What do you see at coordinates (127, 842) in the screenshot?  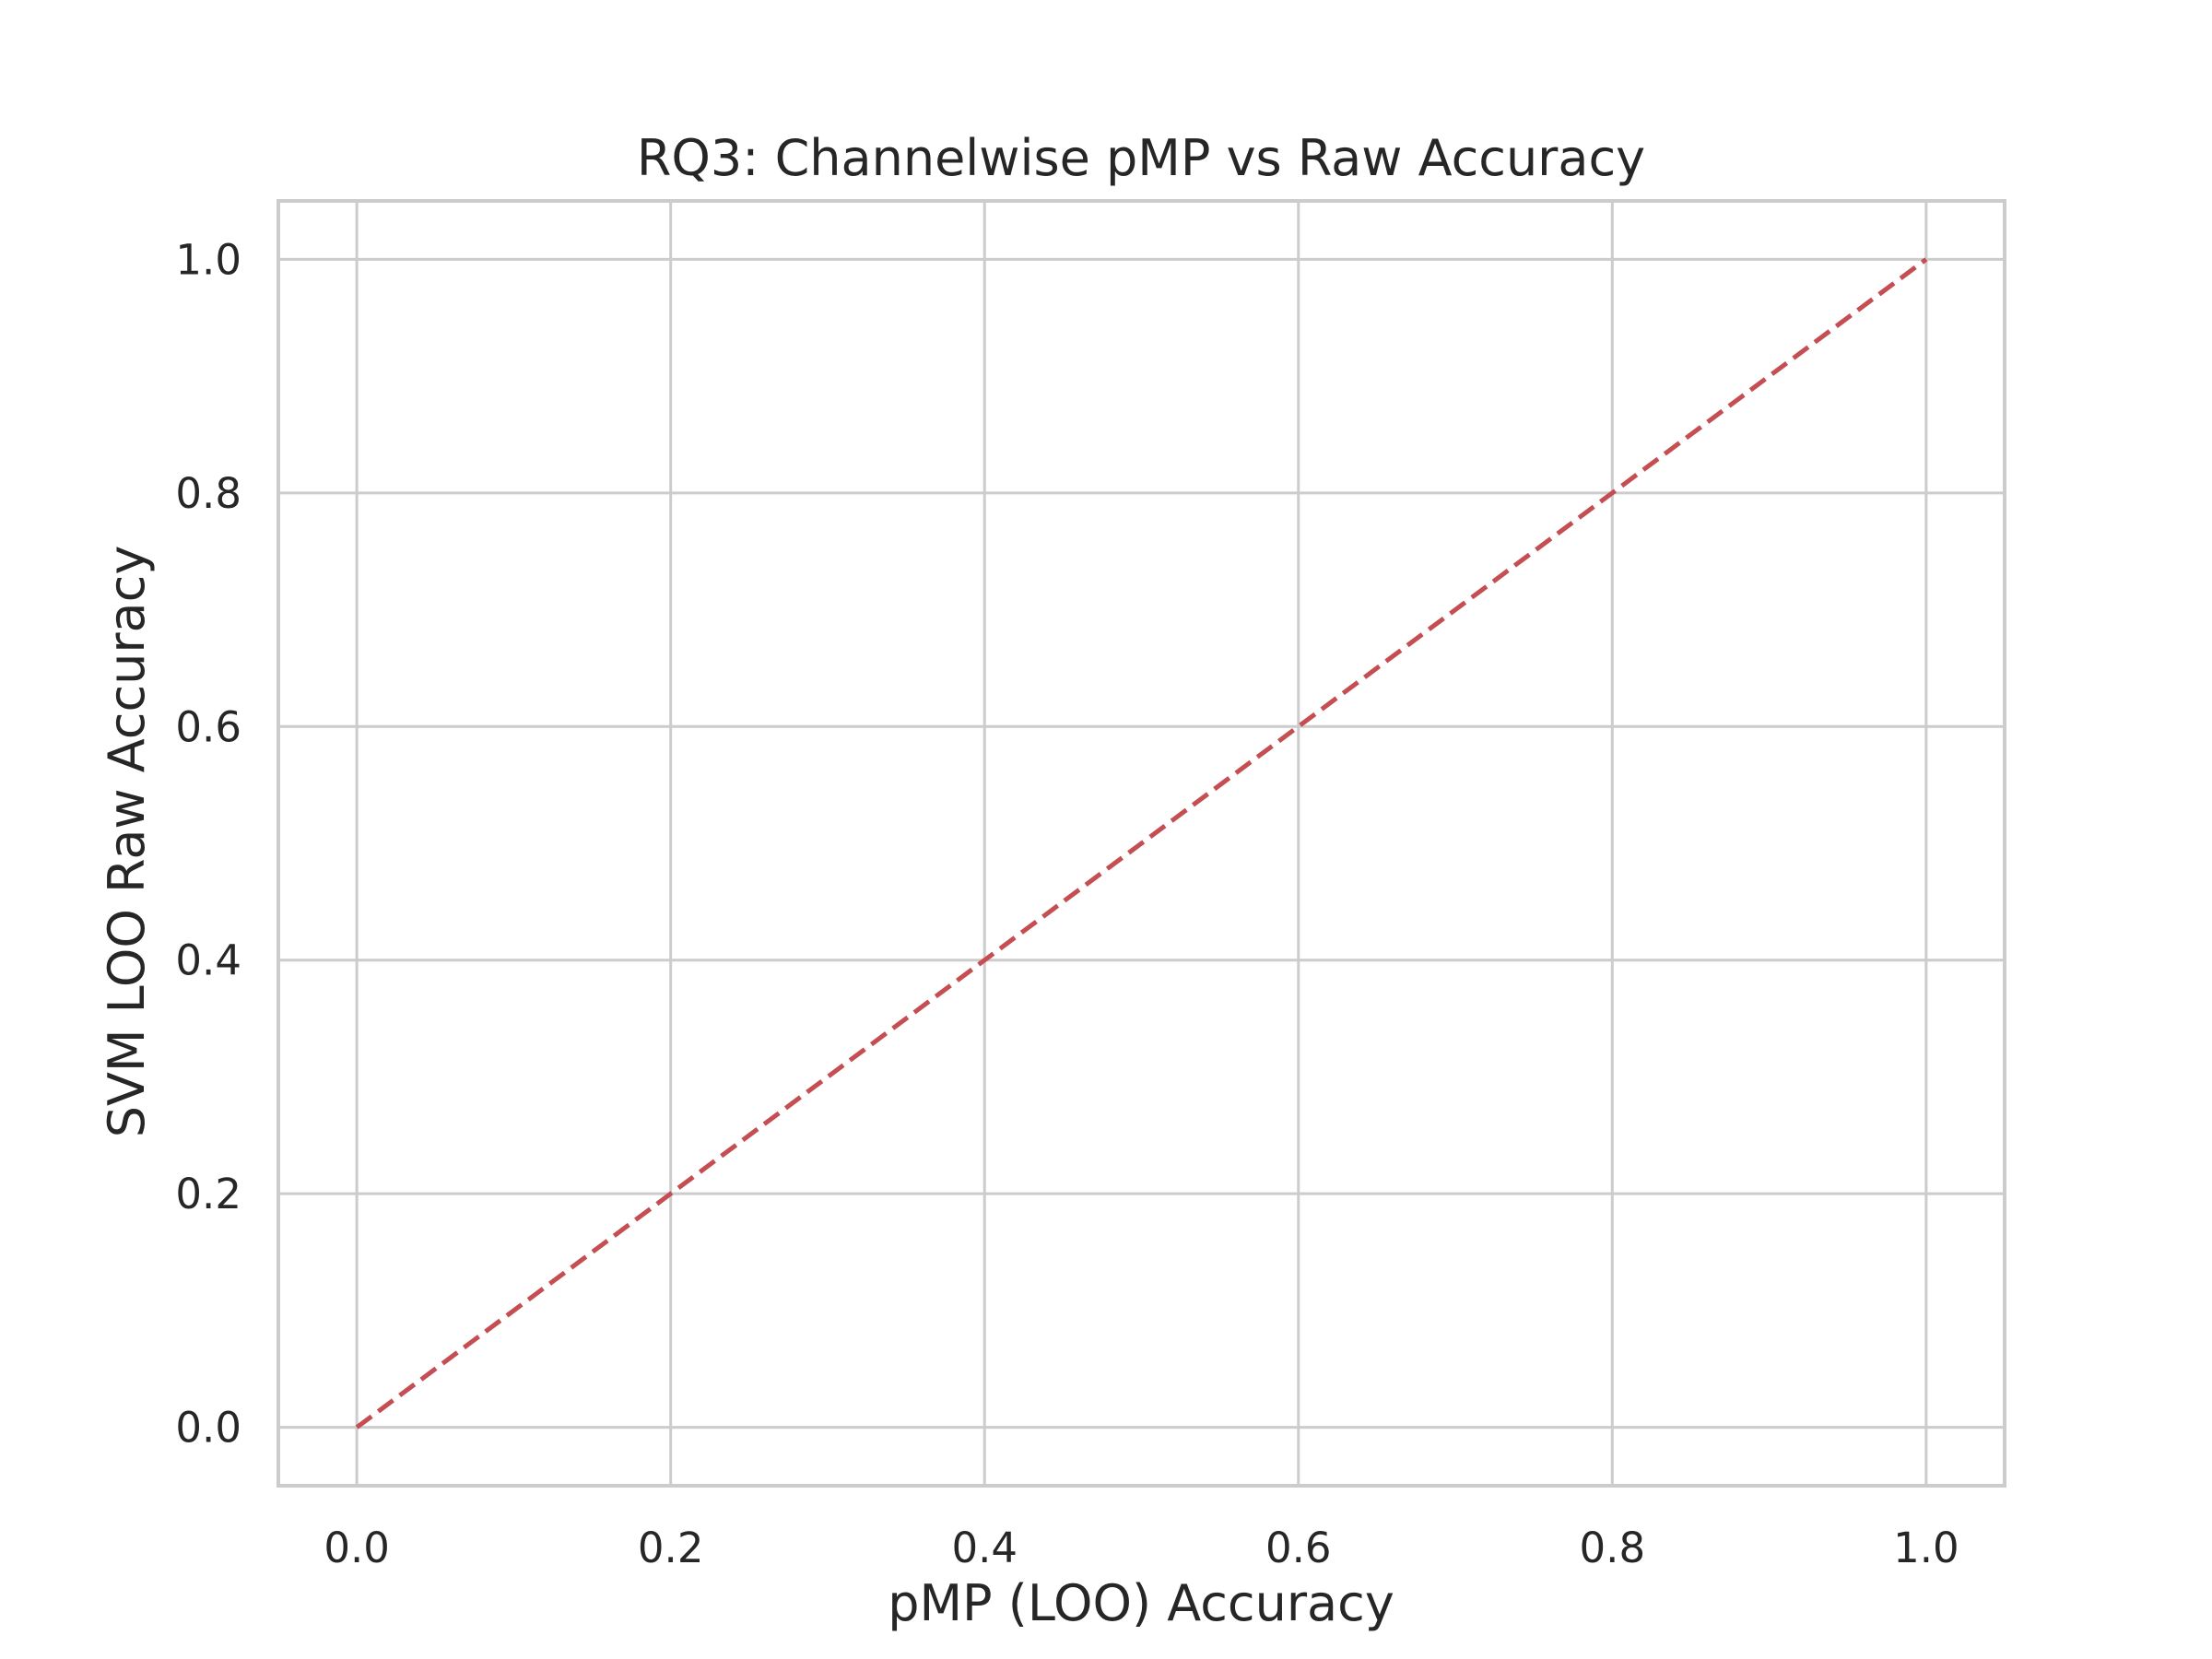 I see `y-axis-label: SVM LOO Raw Accuracy` at bounding box center [127, 842].